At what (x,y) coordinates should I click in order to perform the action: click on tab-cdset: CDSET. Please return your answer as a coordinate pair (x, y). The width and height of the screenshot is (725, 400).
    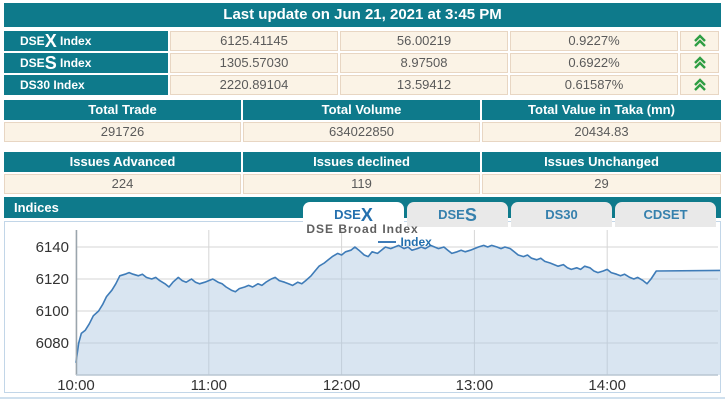
    Looking at the image, I should click on (665, 214).